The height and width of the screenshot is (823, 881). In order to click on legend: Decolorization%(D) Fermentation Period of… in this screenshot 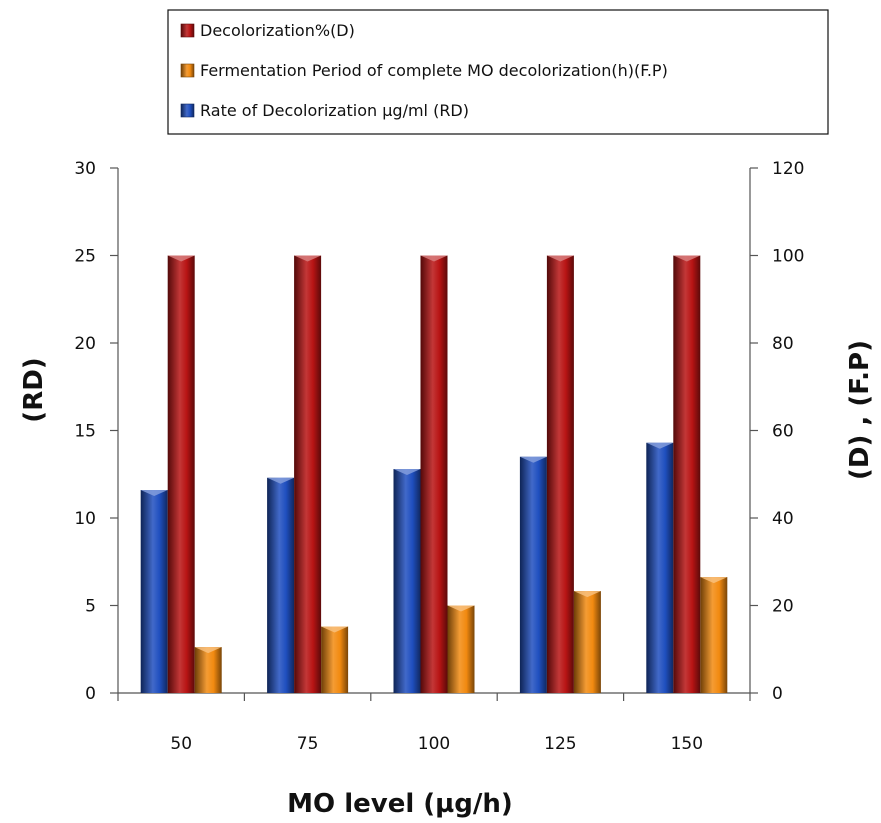, I will do `click(498, 72)`.